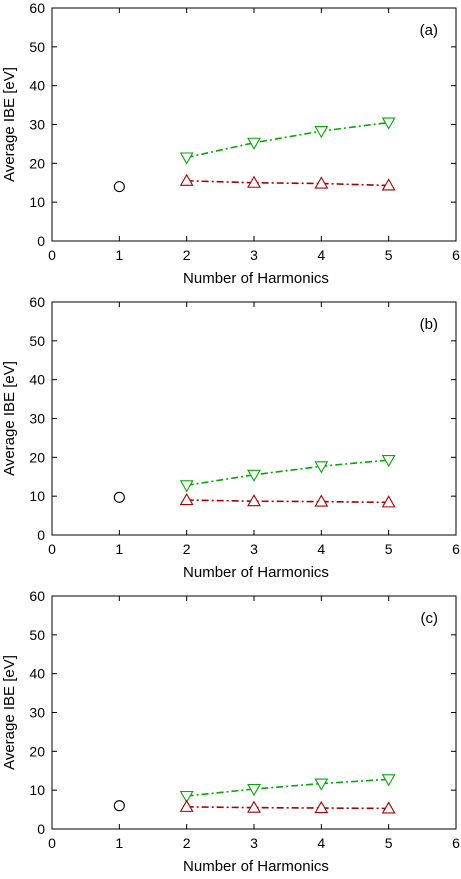  Describe the element at coordinates (429, 30) in the screenshot. I see `panel-label: (a)` at that location.